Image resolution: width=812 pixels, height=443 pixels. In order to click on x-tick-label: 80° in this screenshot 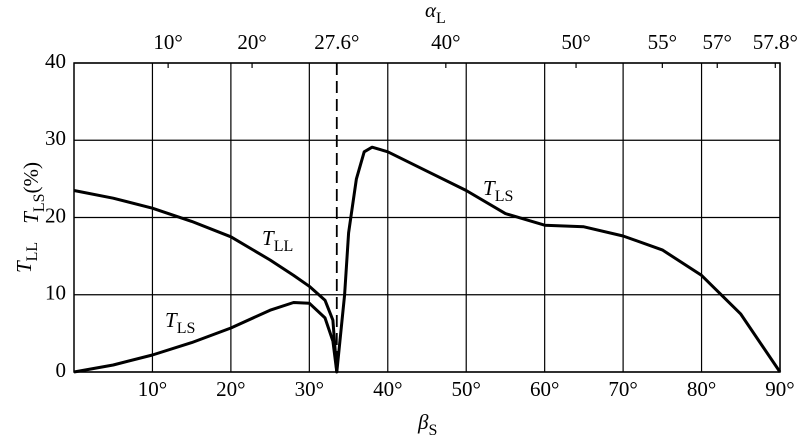, I will do `click(701, 389)`.